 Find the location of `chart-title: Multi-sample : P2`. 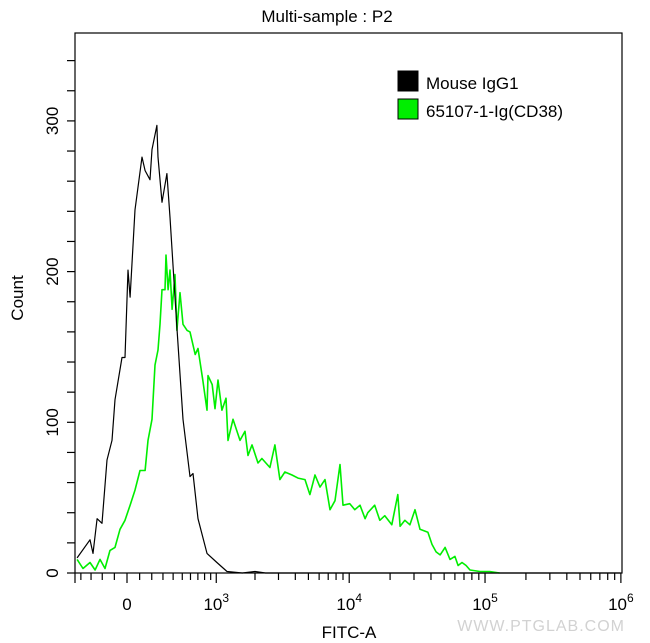

chart-title: Multi-sample : P2 is located at coordinates (326, 16).